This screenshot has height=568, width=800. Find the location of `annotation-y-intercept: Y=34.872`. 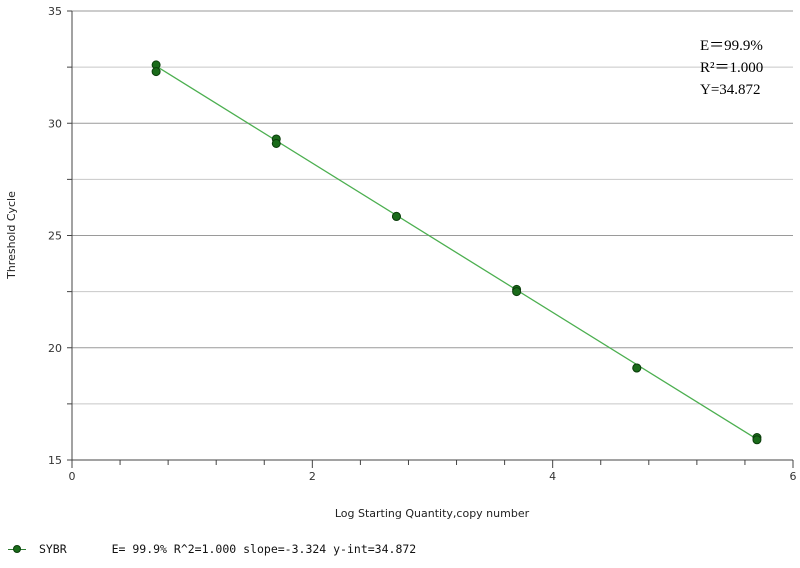

annotation-y-intercept: Y=34.872 is located at coordinates (730, 90).